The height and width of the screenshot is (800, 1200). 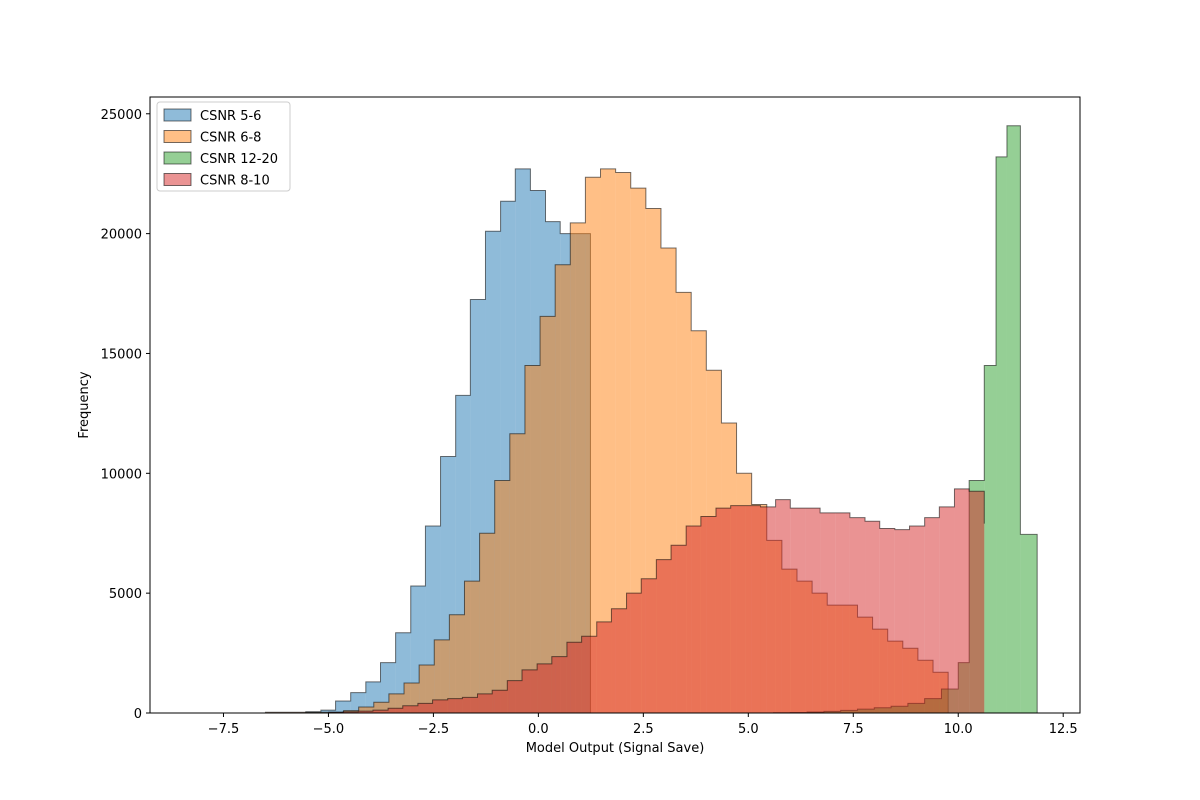 What do you see at coordinates (121, 235) in the screenshot?
I see `y-tick-label: 20000` at bounding box center [121, 235].